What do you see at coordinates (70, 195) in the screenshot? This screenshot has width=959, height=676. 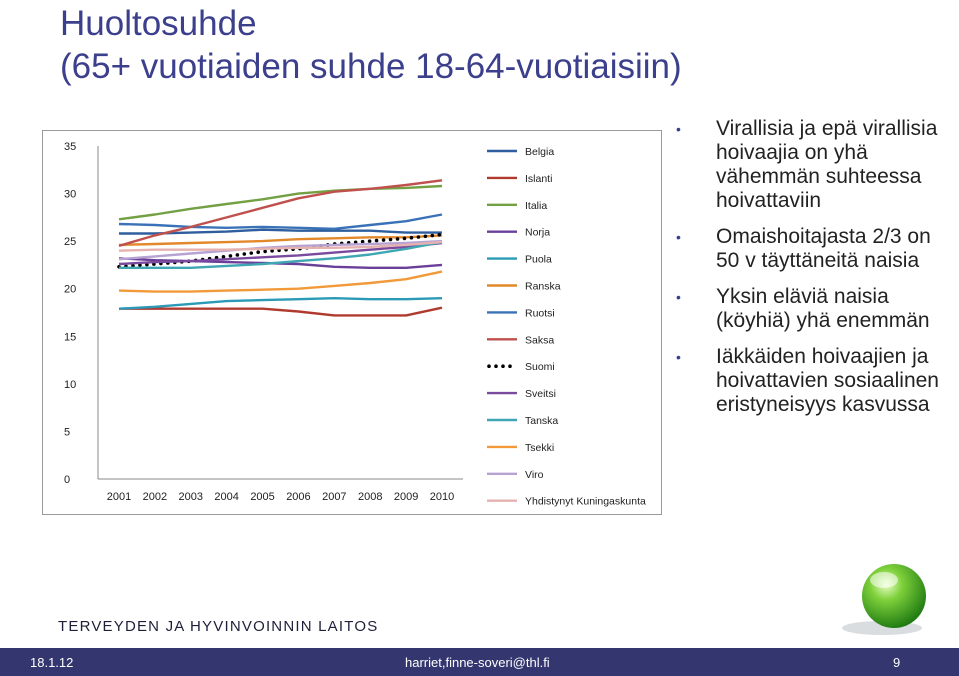 I see `y-tick-label: 30` at bounding box center [70, 195].